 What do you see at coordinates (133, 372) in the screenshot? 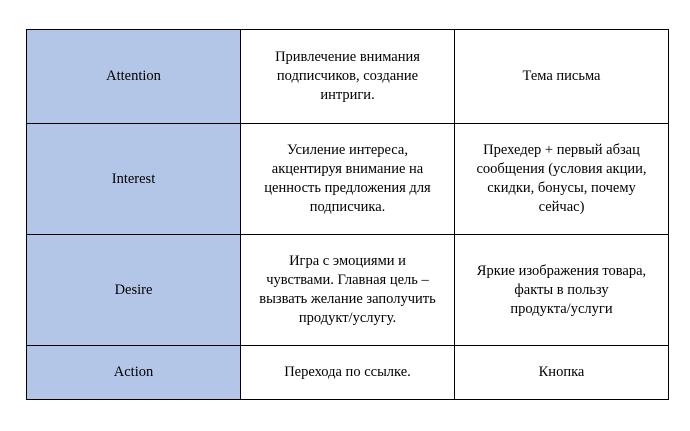
I see `stage-cell: Action` at bounding box center [133, 372].